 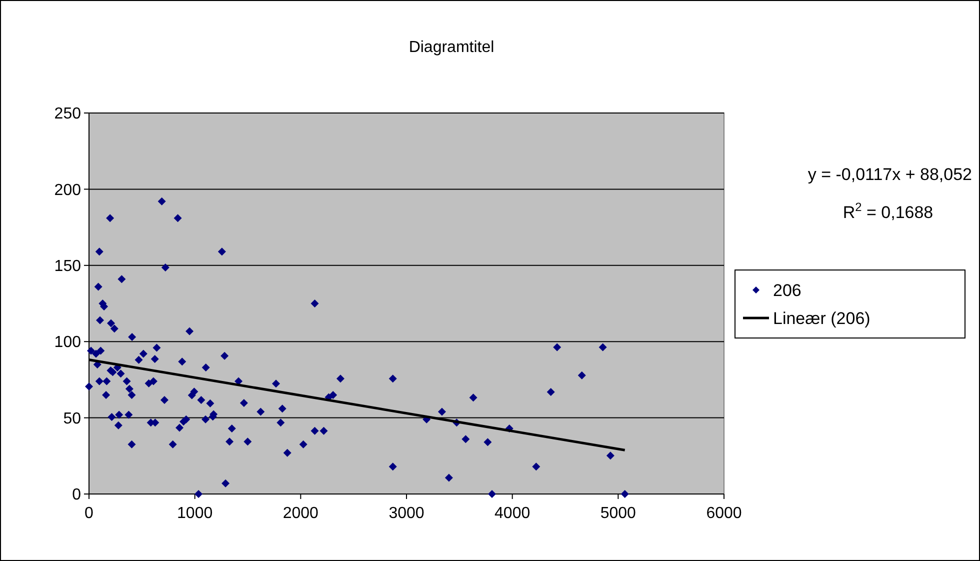 What do you see at coordinates (821, 318) in the screenshot?
I see `legend-label: Lineær (206)` at bounding box center [821, 318].